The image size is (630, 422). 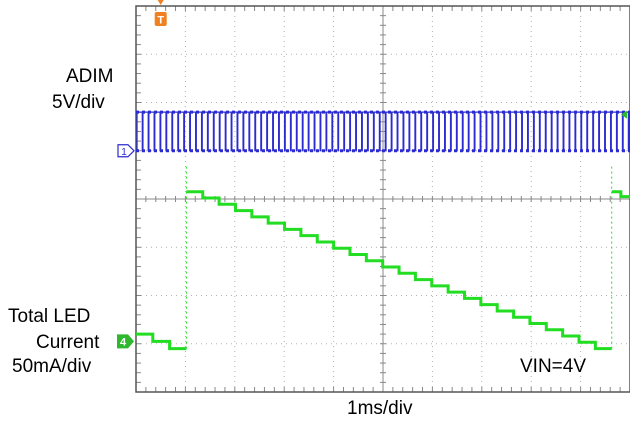 I want to click on ch4-marker-label: 4, so click(x=123, y=342).